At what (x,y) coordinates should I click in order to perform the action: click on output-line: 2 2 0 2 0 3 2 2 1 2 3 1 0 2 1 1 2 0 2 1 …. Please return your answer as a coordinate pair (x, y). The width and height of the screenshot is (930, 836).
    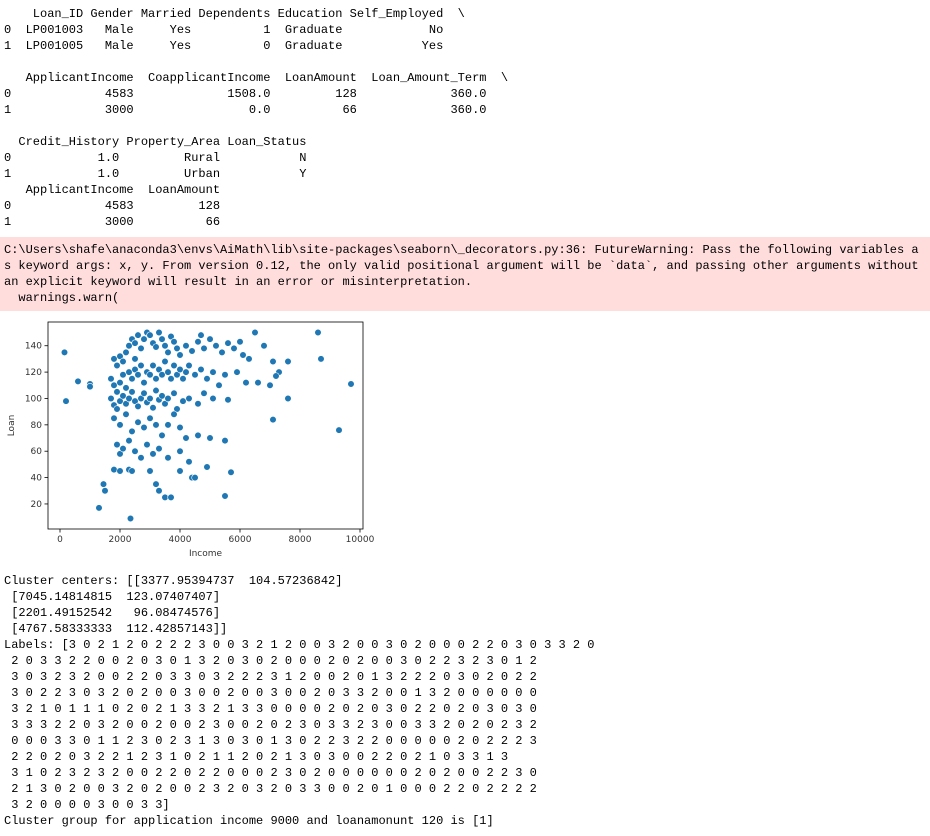
    Looking at the image, I should click on (256, 757).